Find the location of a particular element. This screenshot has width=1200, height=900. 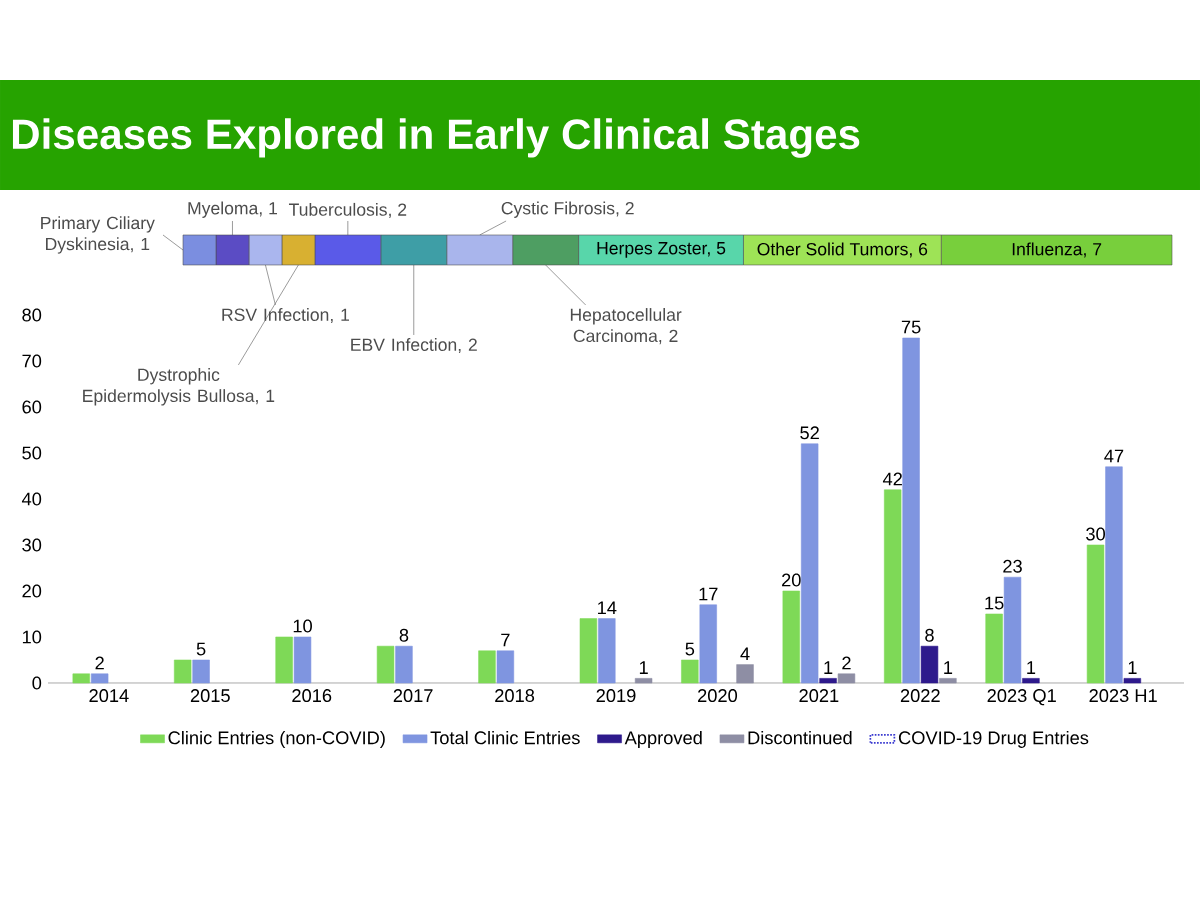

data-label: Hepatocellular Carcinoma, 2 is located at coordinates (626, 326).